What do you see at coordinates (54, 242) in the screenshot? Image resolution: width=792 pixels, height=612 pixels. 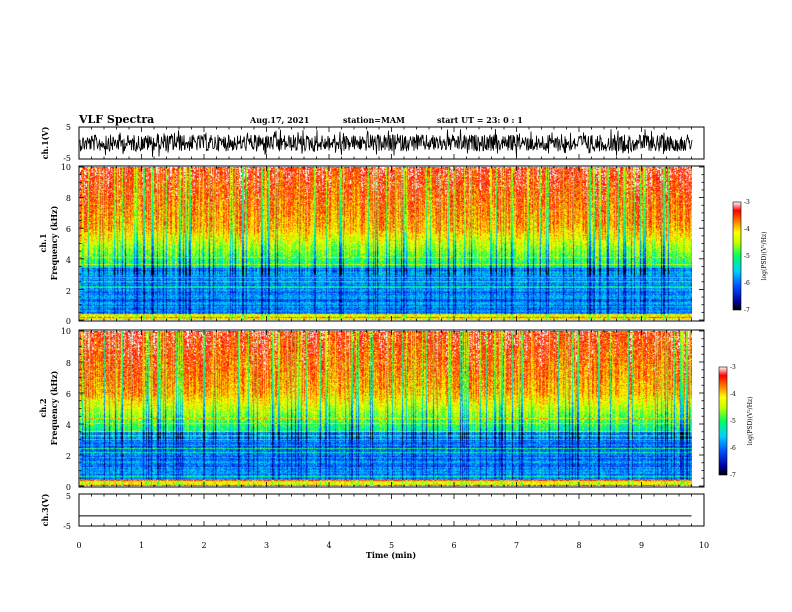 I see `spec1-ylabel-freq: Frequency (kHz)` at bounding box center [54, 242].